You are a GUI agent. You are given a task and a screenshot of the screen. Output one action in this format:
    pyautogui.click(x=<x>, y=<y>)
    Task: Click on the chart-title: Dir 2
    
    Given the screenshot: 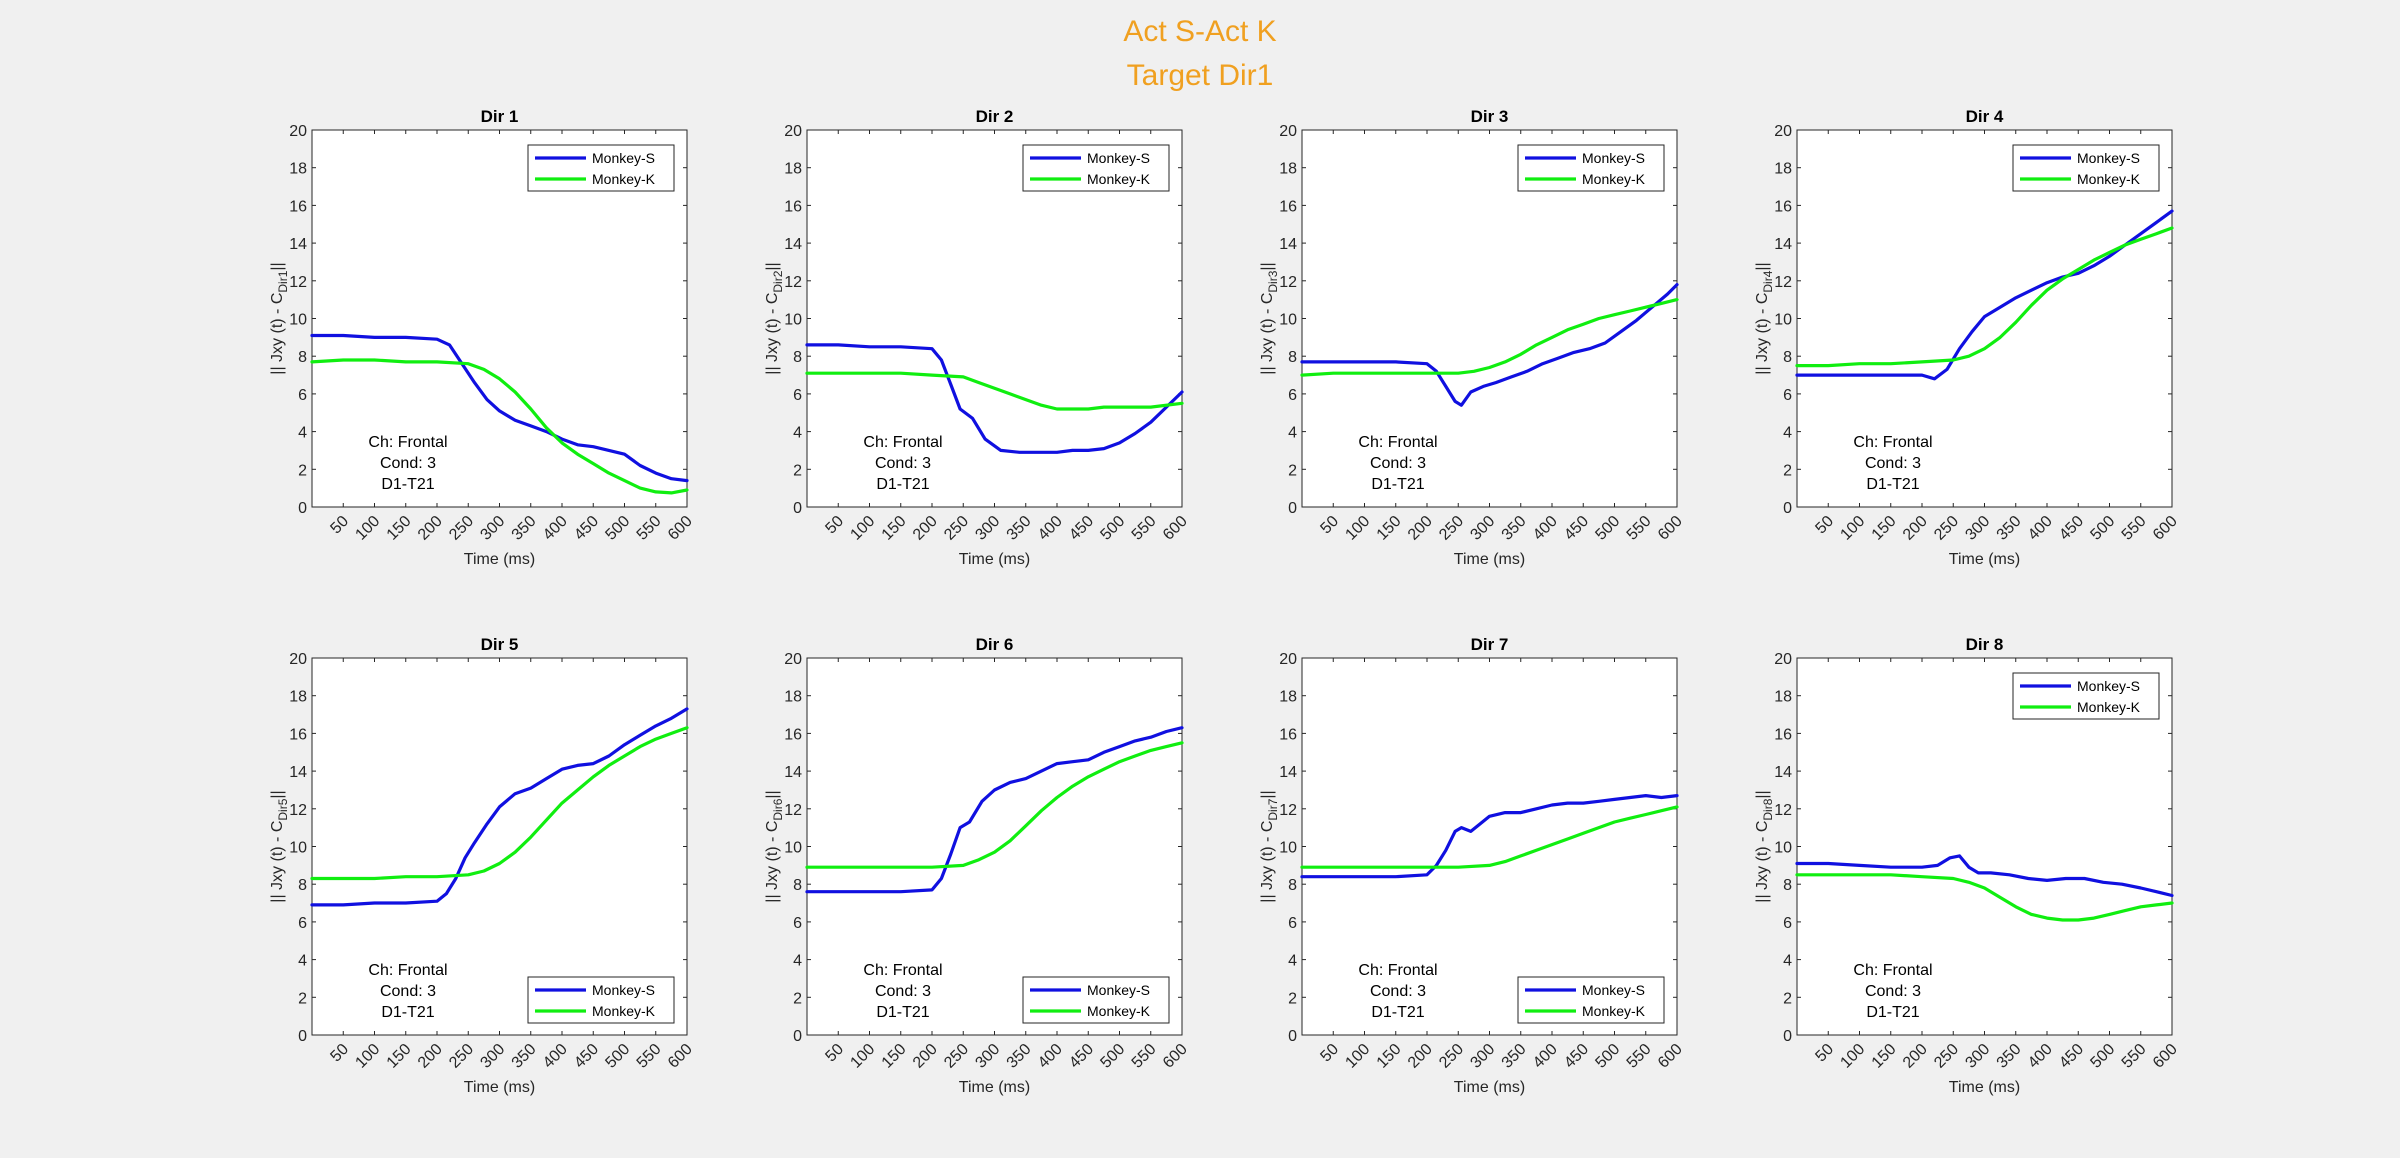 What is the action you would take?
    pyautogui.click(x=995, y=116)
    